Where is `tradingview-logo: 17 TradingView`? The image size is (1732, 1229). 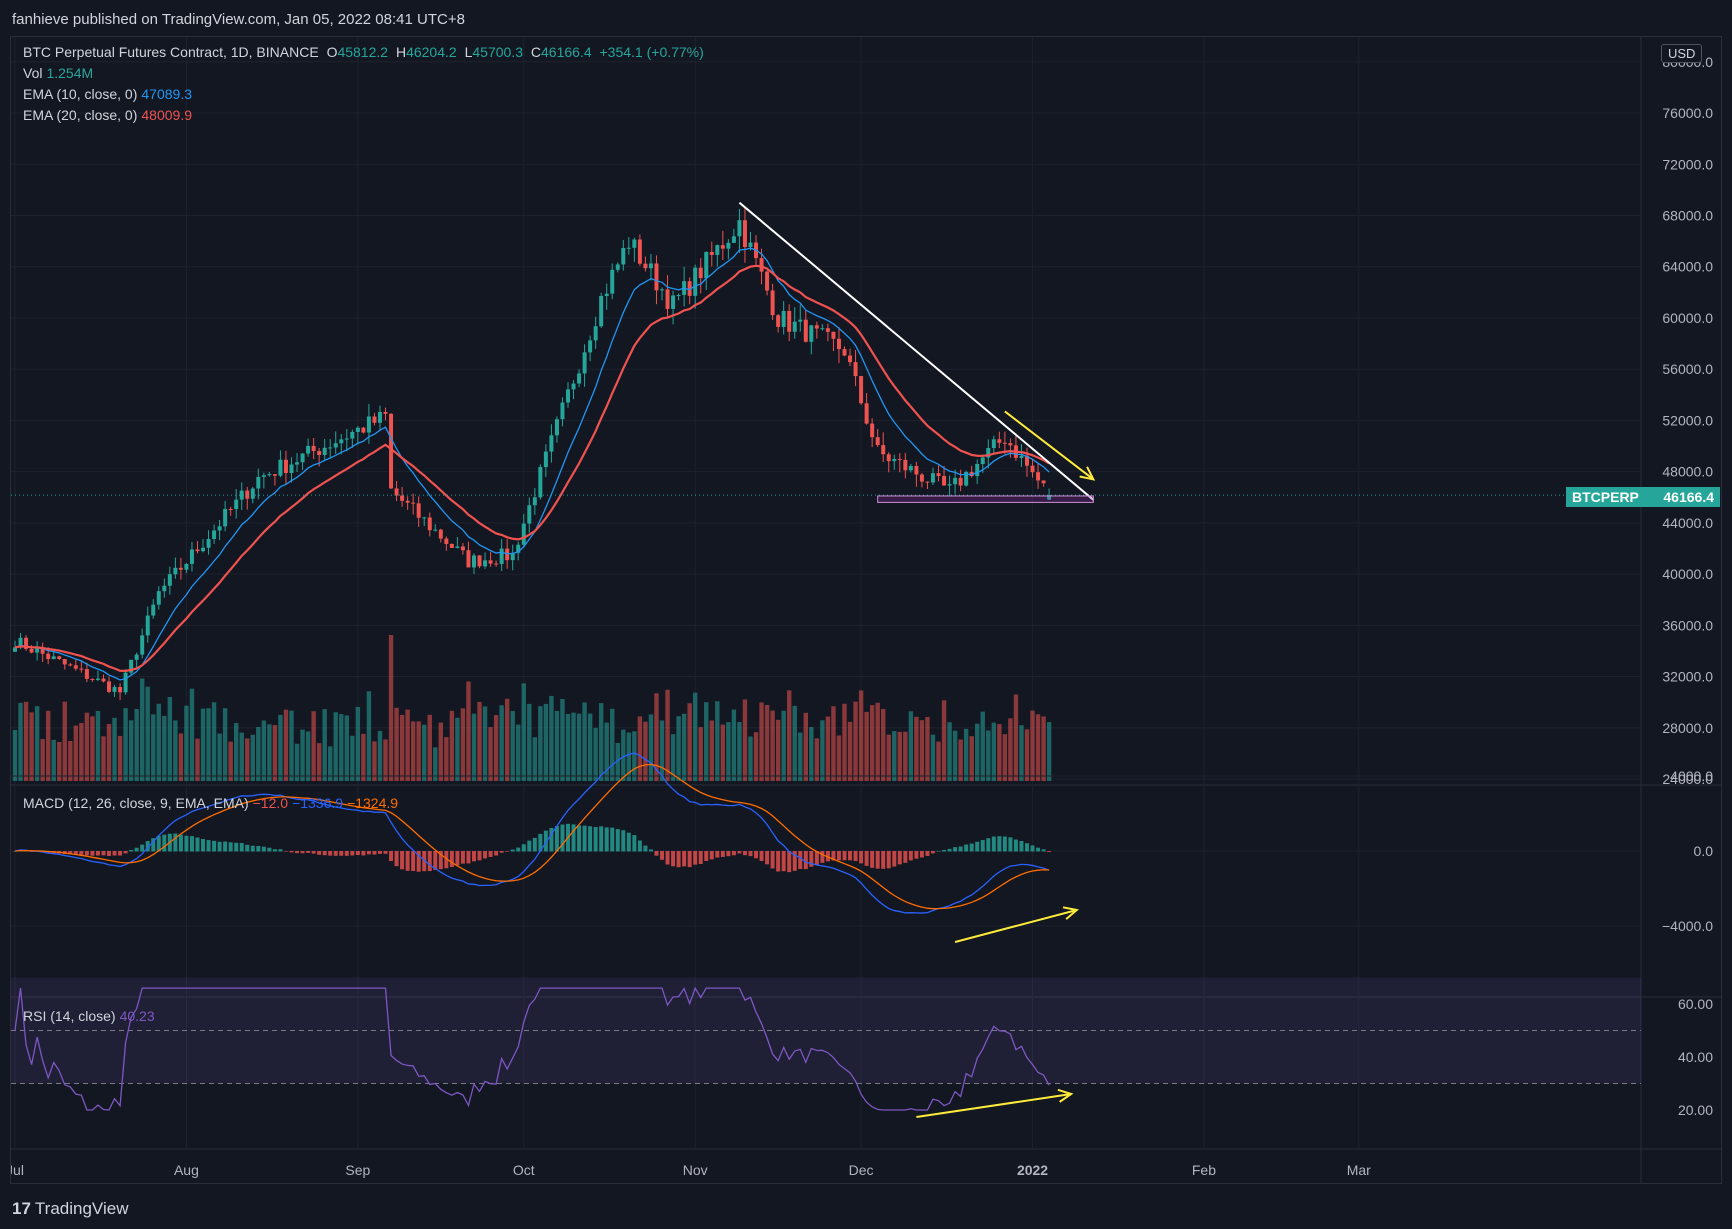
tradingview-logo: 17 TradingView is located at coordinates (70, 1209).